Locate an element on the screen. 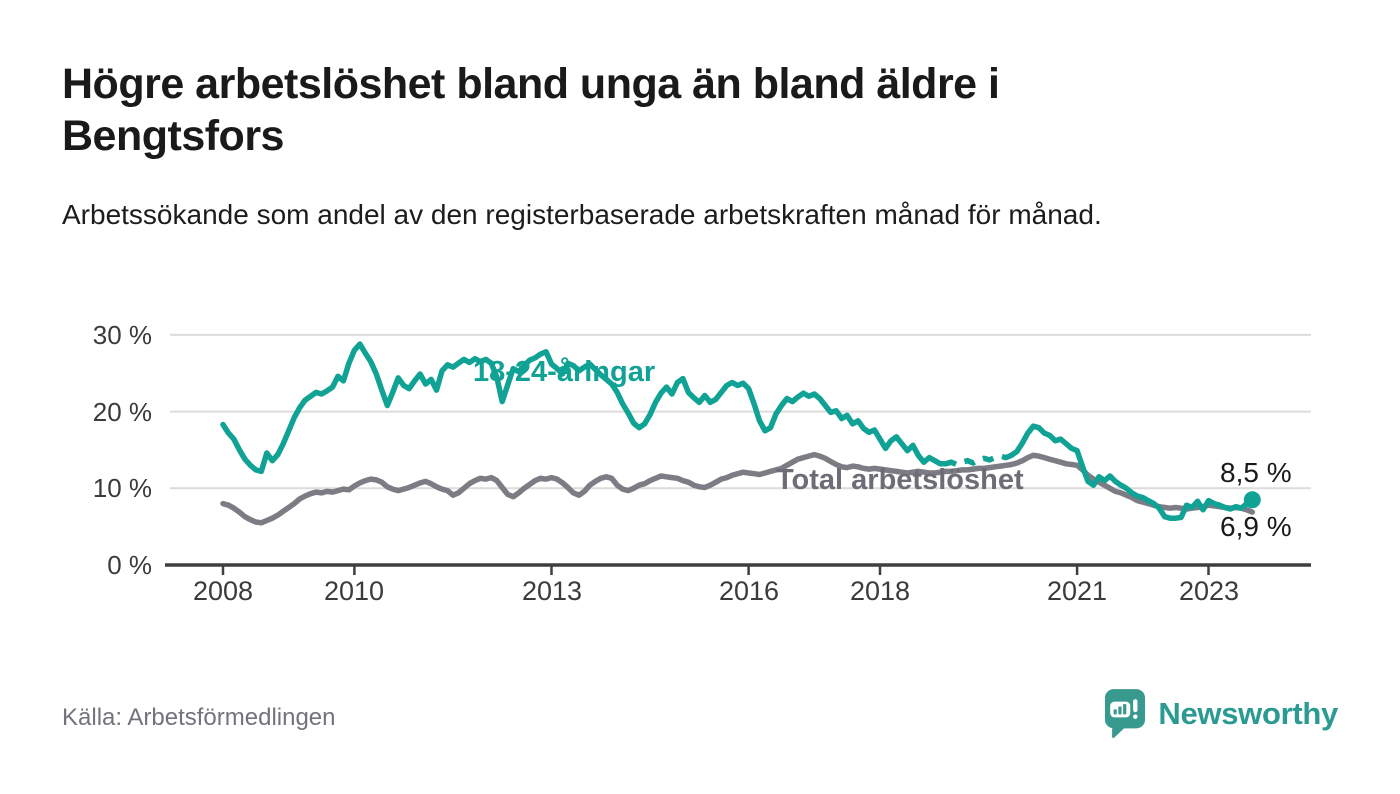 This screenshot has height=794, width=1400. series-end-dot is located at coordinates (1252, 500).